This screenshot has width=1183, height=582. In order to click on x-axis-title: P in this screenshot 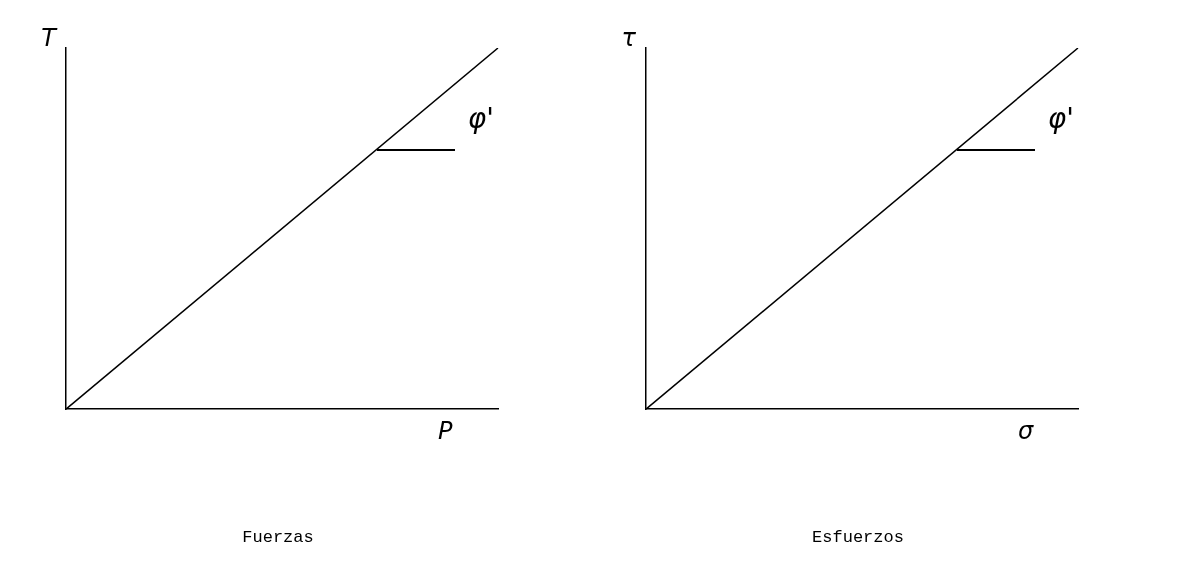, I will do `click(445, 431)`.